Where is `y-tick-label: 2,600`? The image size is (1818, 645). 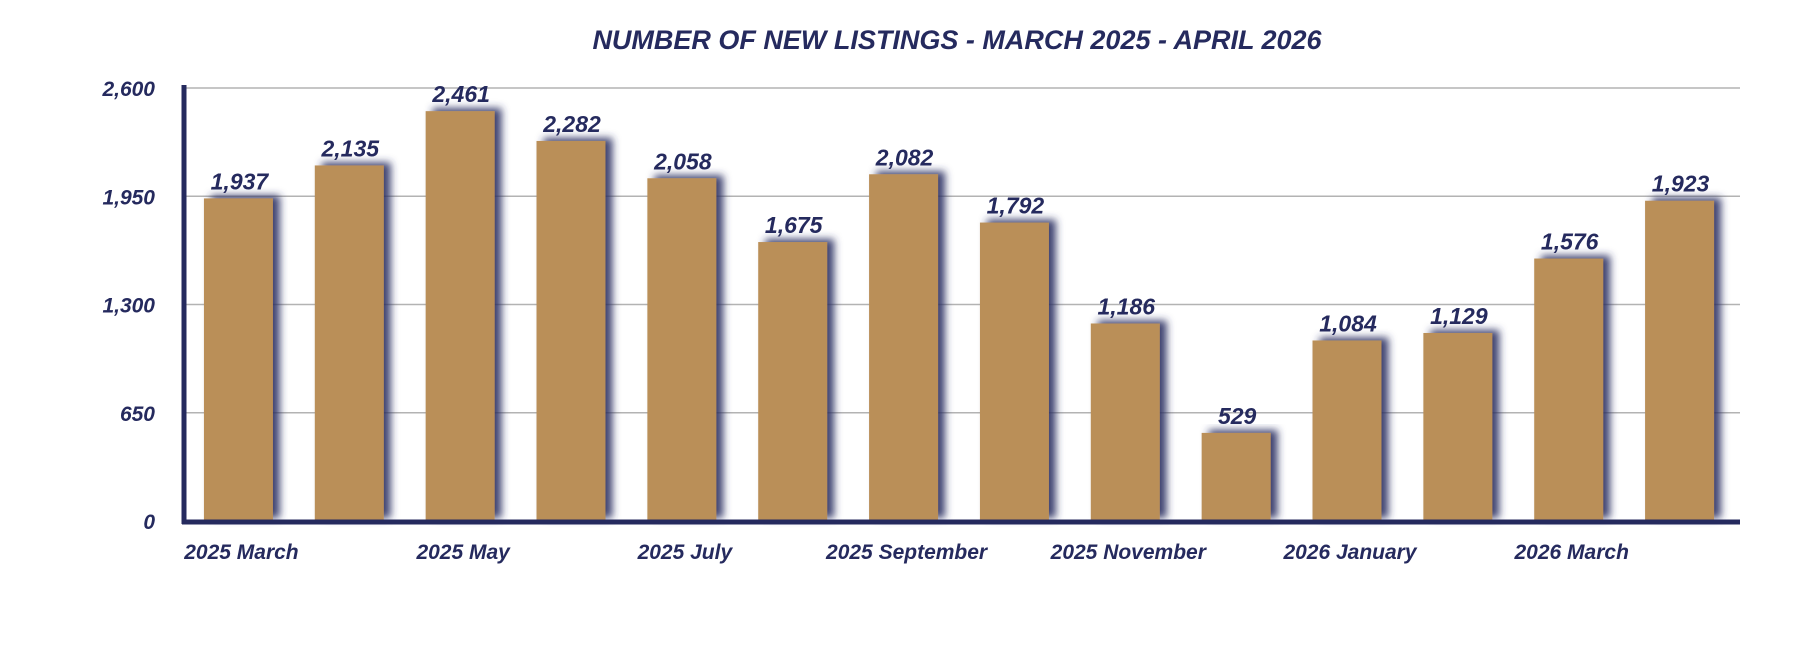 y-tick-label: 2,600 is located at coordinates (128, 89).